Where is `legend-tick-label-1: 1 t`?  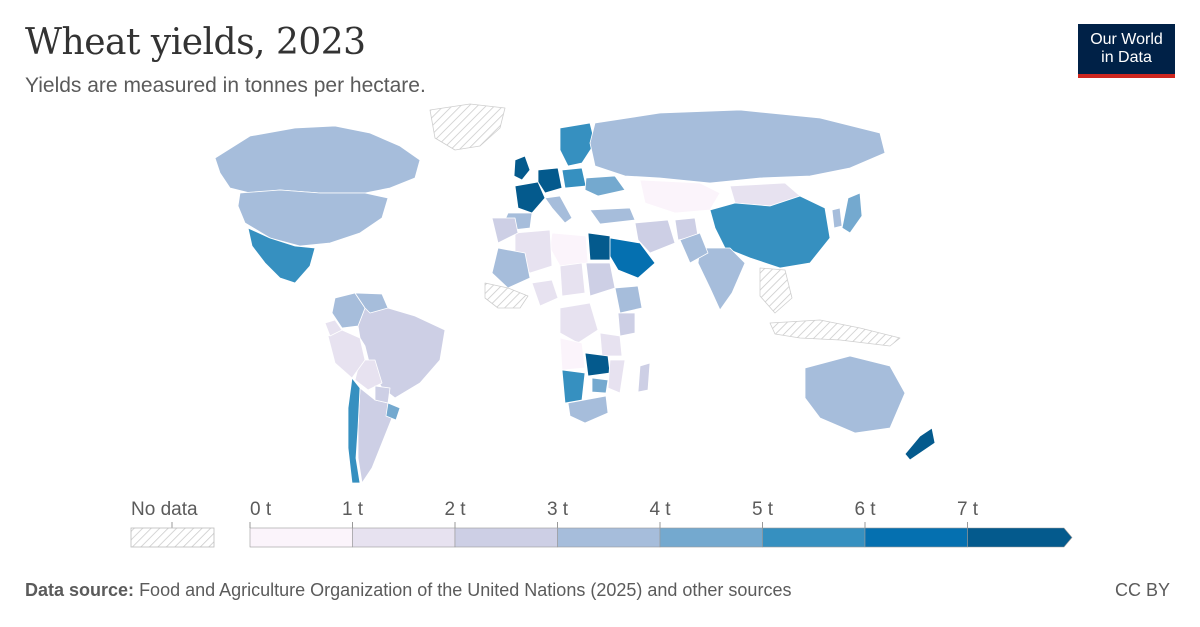 legend-tick-label-1: 1 t is located at coordinates (353, 509).